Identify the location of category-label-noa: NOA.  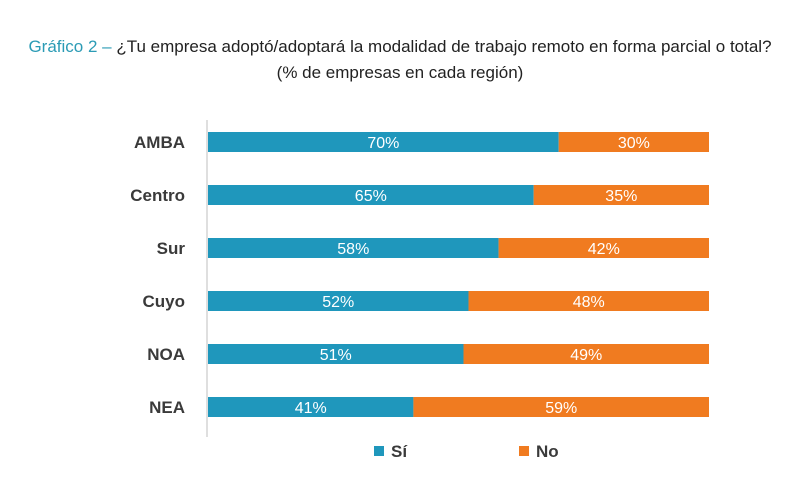
(166, 354).